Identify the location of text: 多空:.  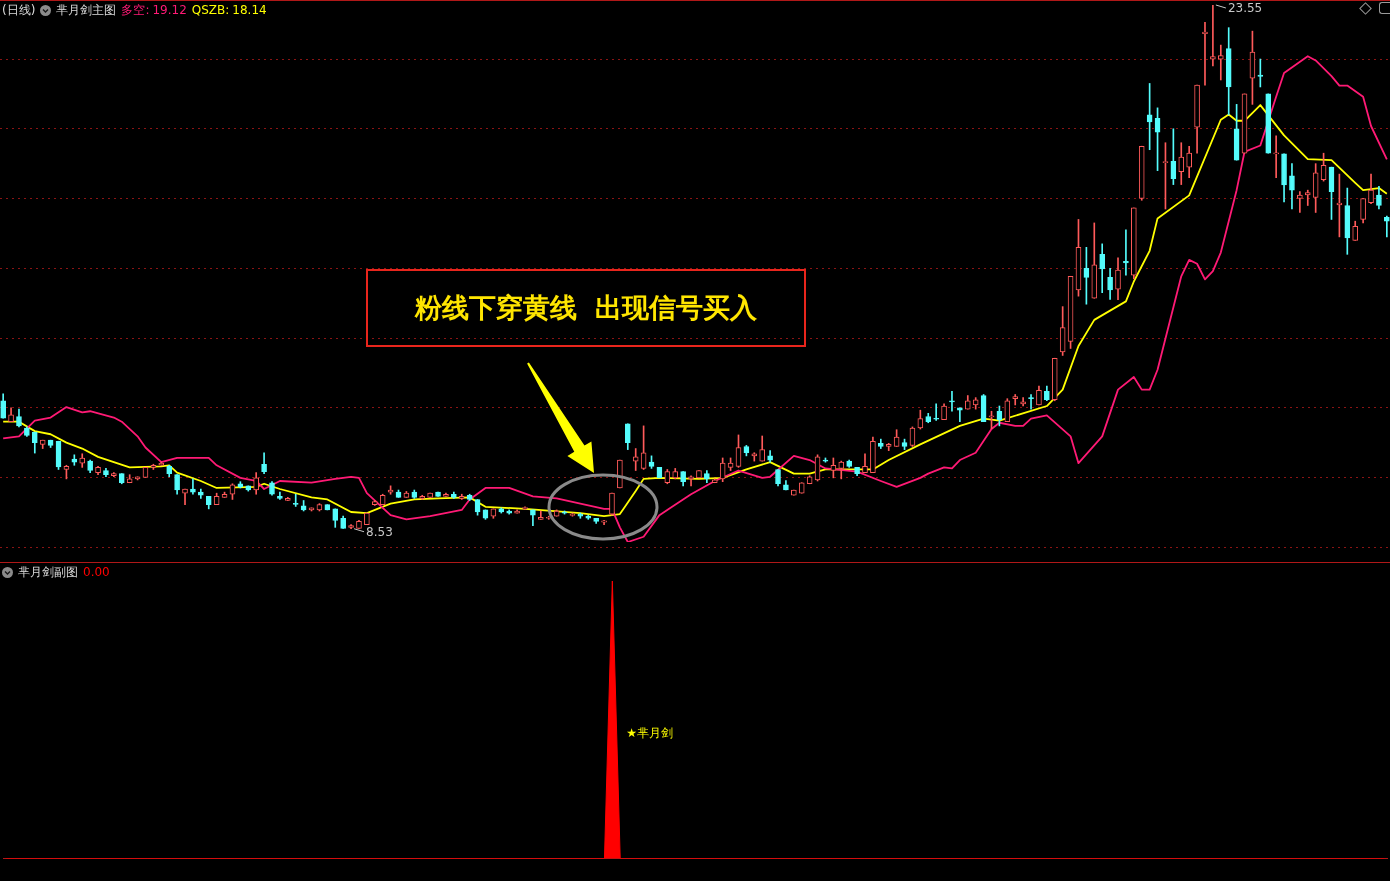
(135, 10).